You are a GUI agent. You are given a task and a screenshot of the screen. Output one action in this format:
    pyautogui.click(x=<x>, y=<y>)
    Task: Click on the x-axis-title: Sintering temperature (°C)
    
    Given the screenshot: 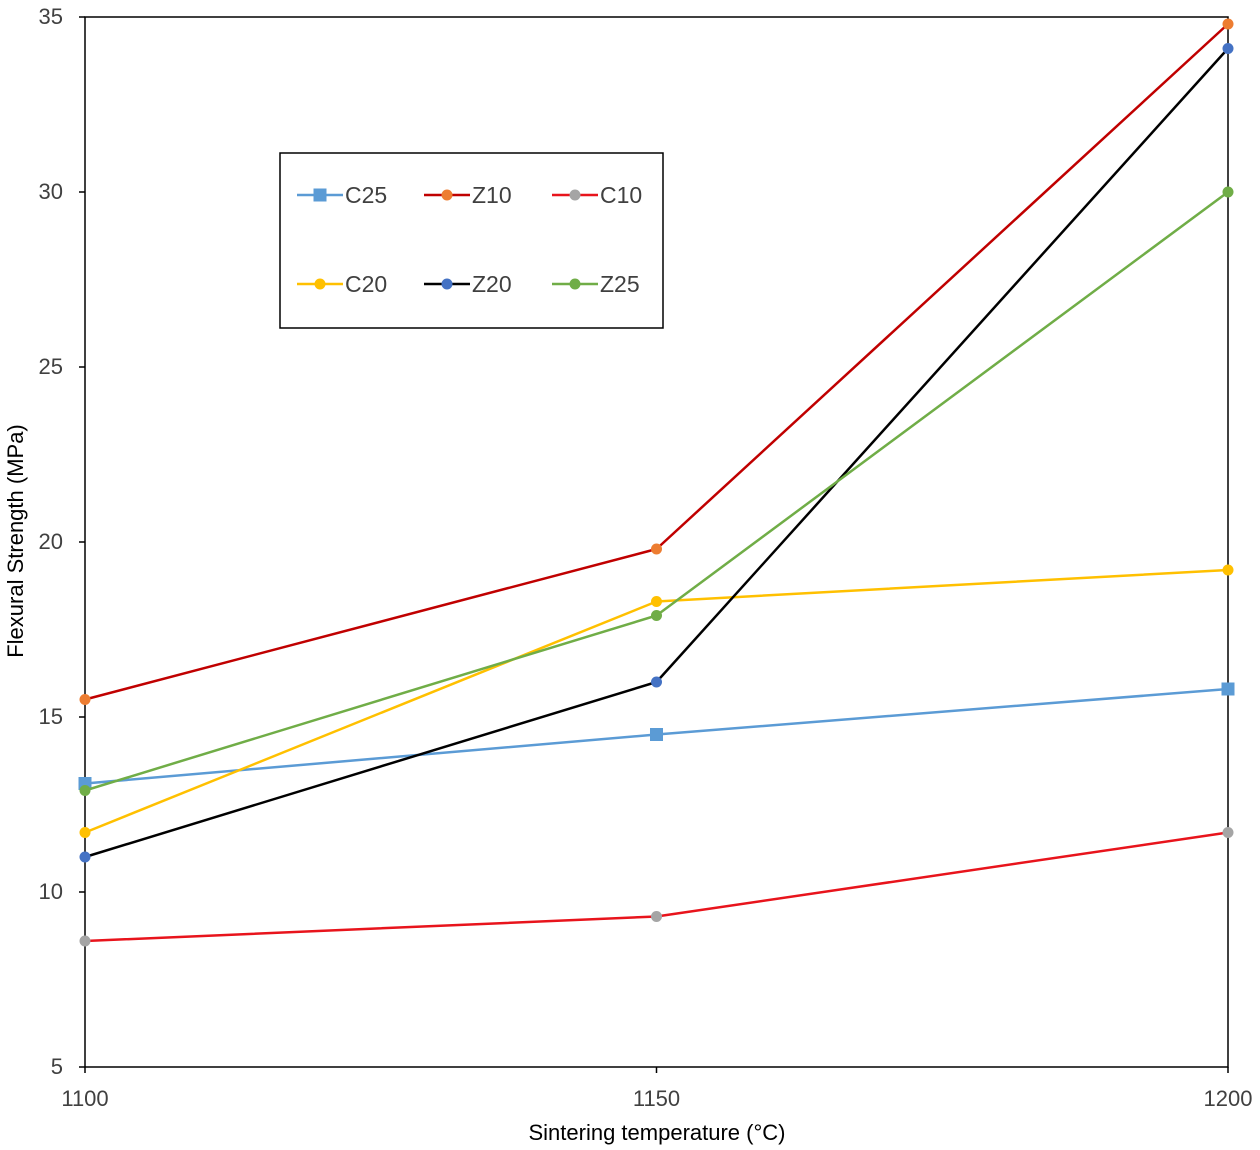 What is the action you would take?
    pyautogui.click(x=656, y=1132)
    